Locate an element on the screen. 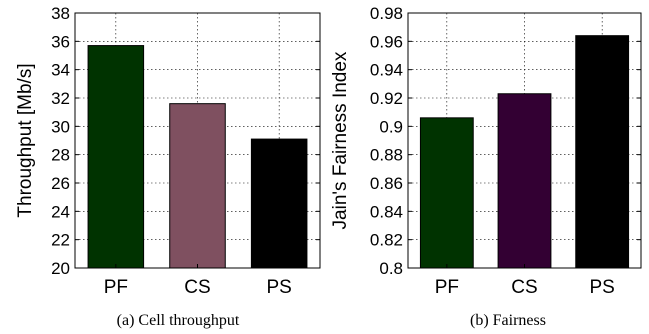 The height and width of the screenshot is (334, 649). y-tick-label: 0.84 is located at coordinates (386, 211).